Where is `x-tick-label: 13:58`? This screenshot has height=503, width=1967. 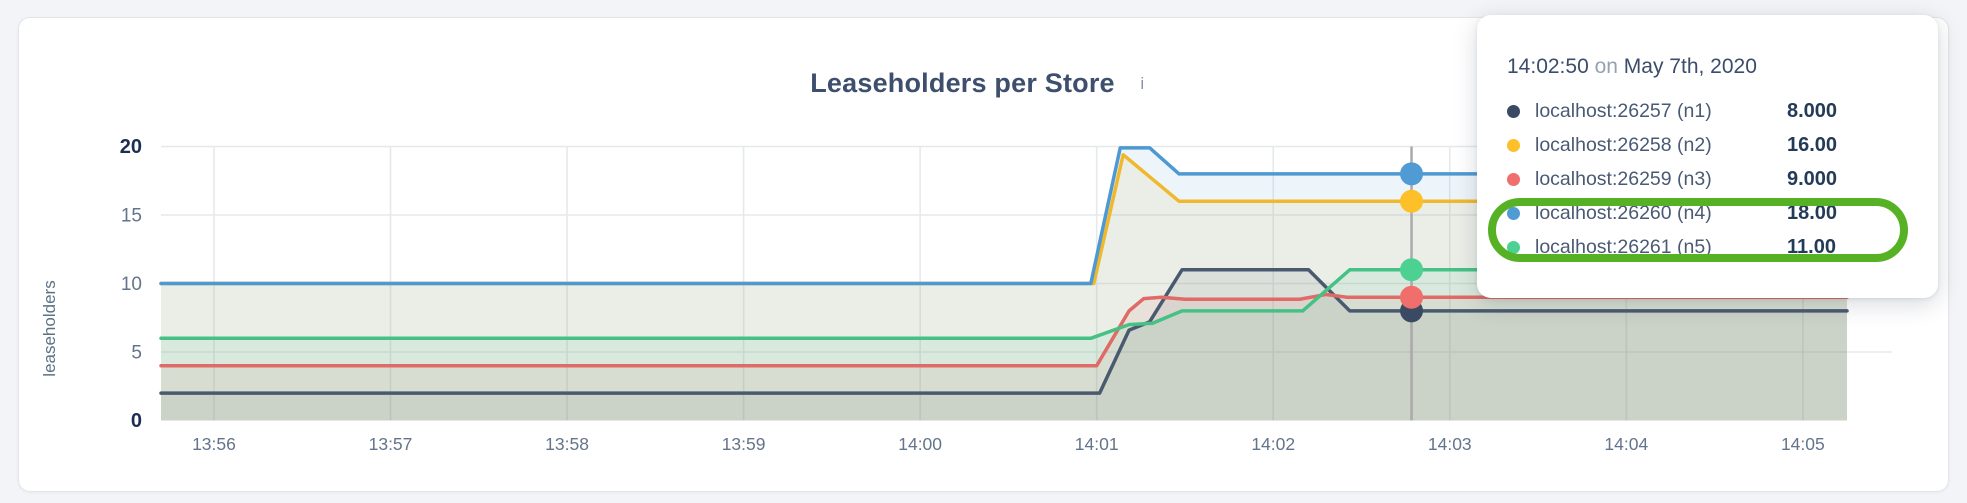 x-tick-label: 13:58 is located at coordinates (567, 444).